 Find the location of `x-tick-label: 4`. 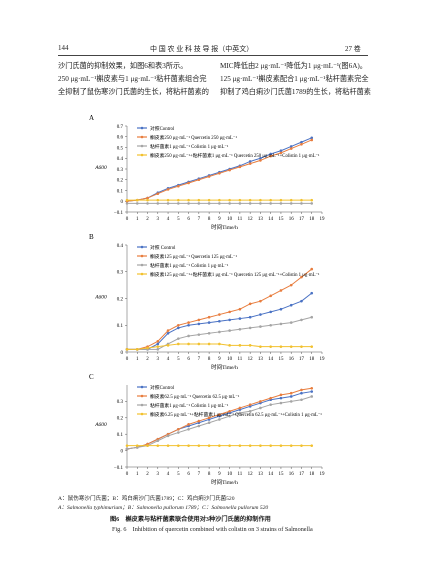

x-tick-label: 4 is located at coordinates (168, 474).